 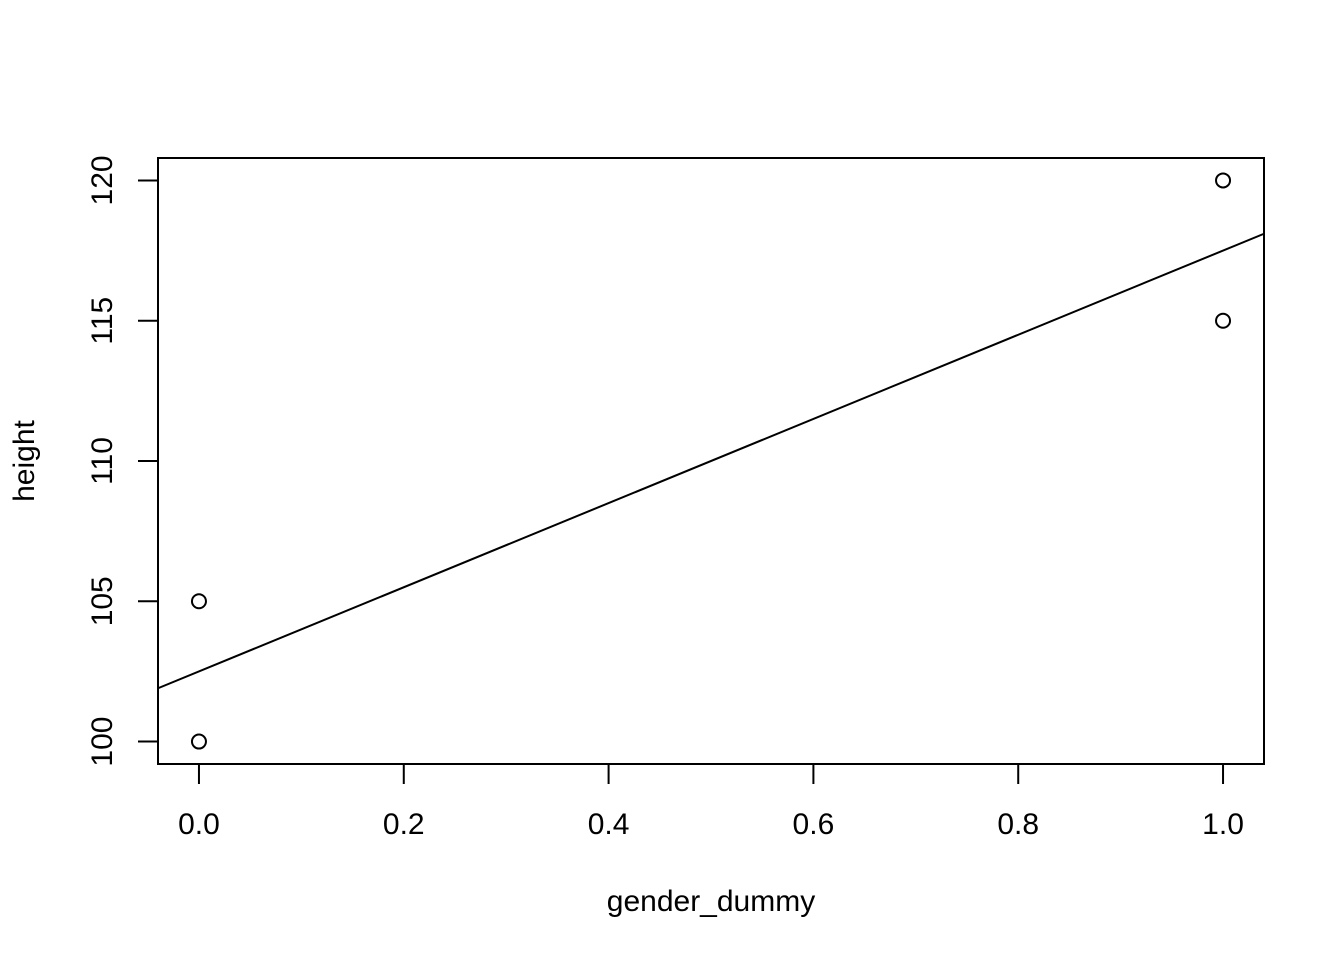 I want to click on x-tick-label: 0.6, so click(x=814, y=824).